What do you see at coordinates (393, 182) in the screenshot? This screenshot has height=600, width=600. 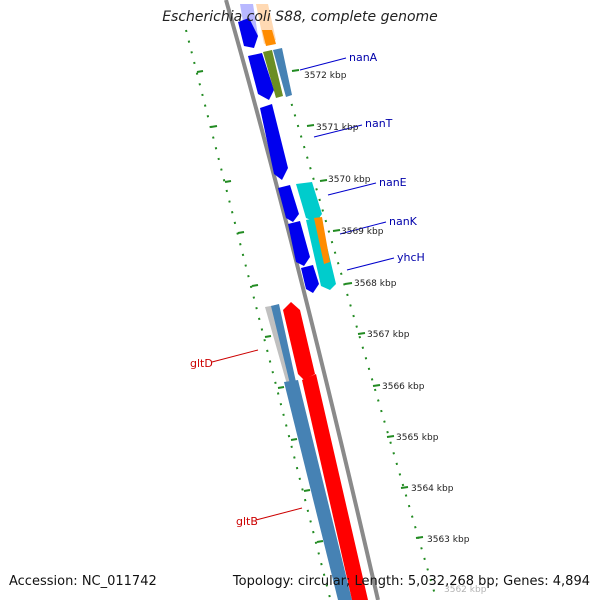 I see `label-nanE: nanE` at bounding box center [393, 182].